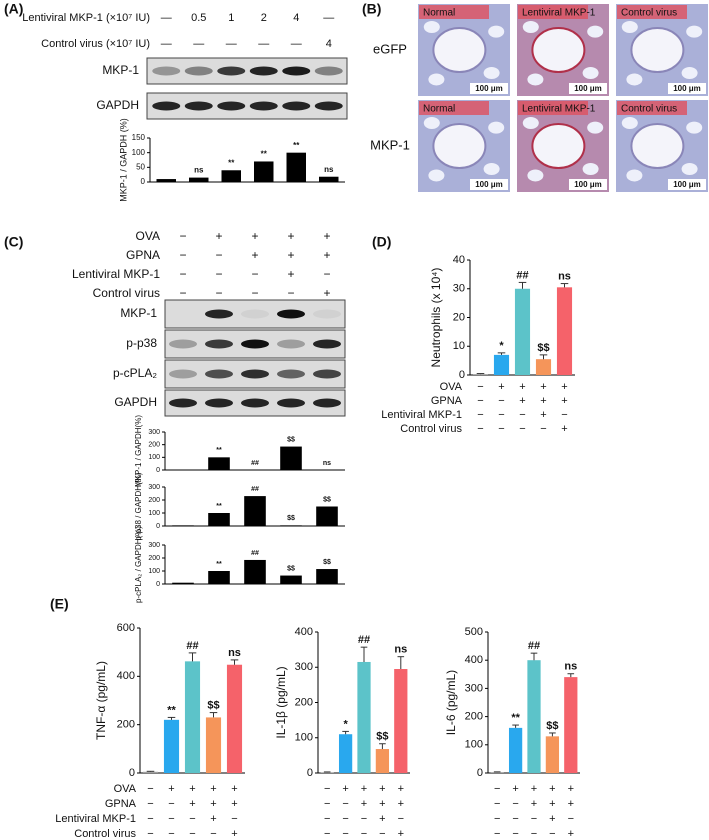  Describe the element at coordinates (559, 109) in the screenshot. I see `image-label: Lentiviral MKP-1` at that location.